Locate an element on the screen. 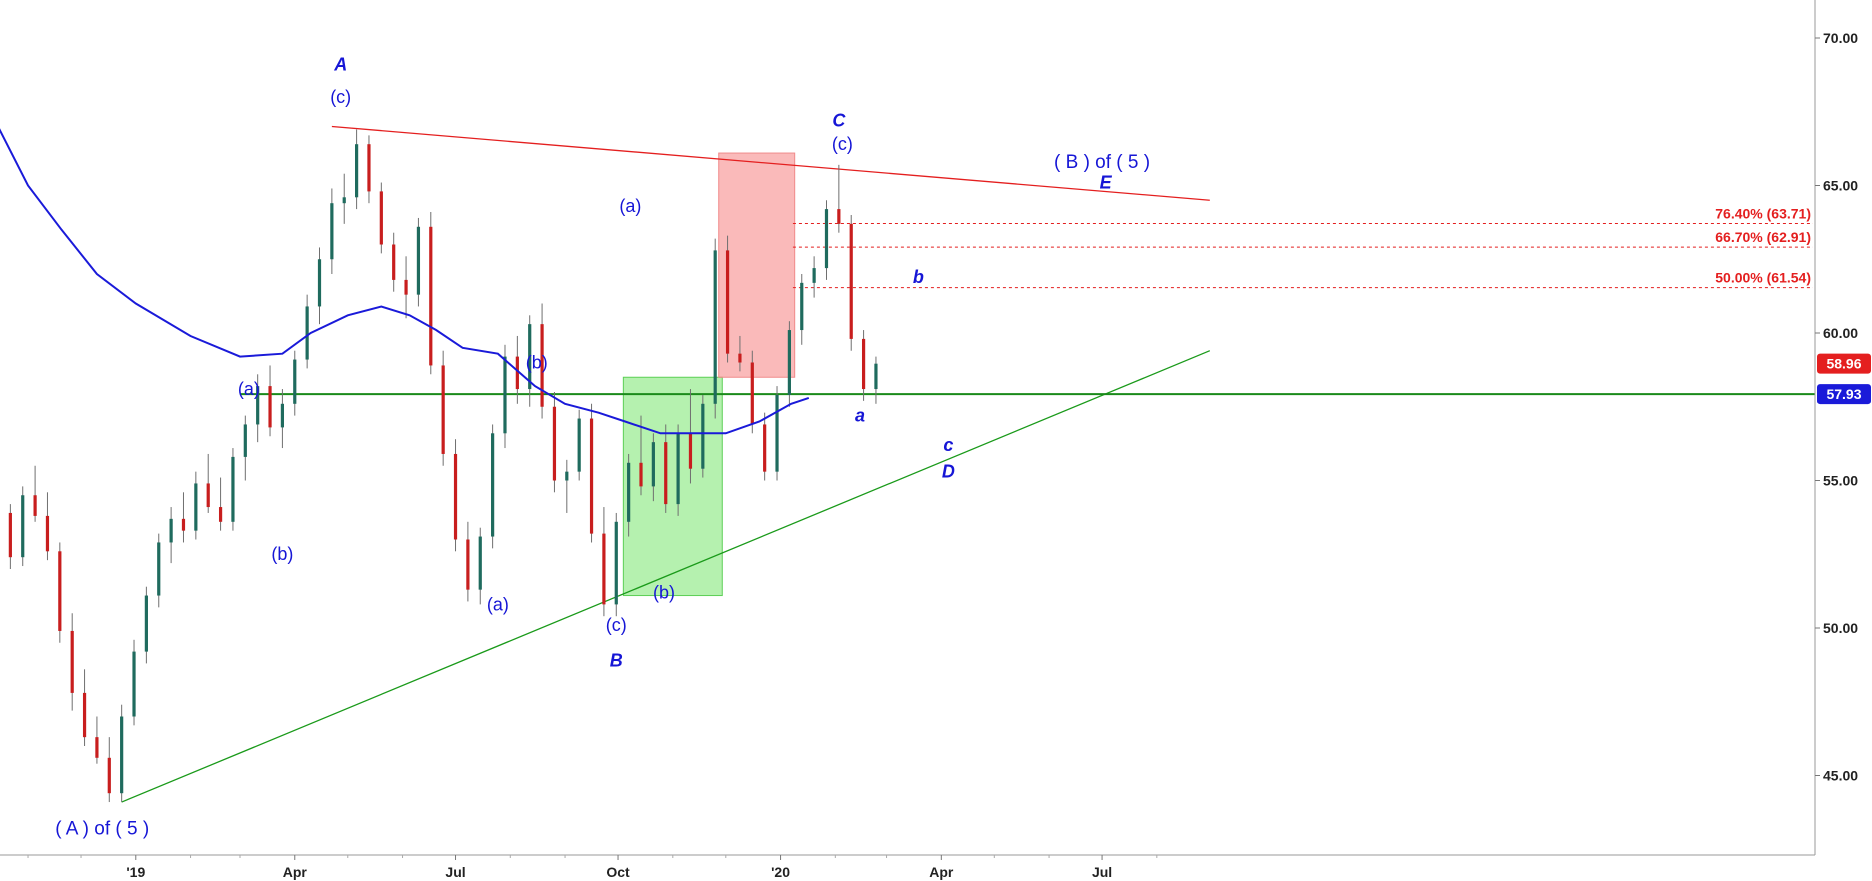  price-tag-last: 58.96 is located at coordinates (1844, 363).